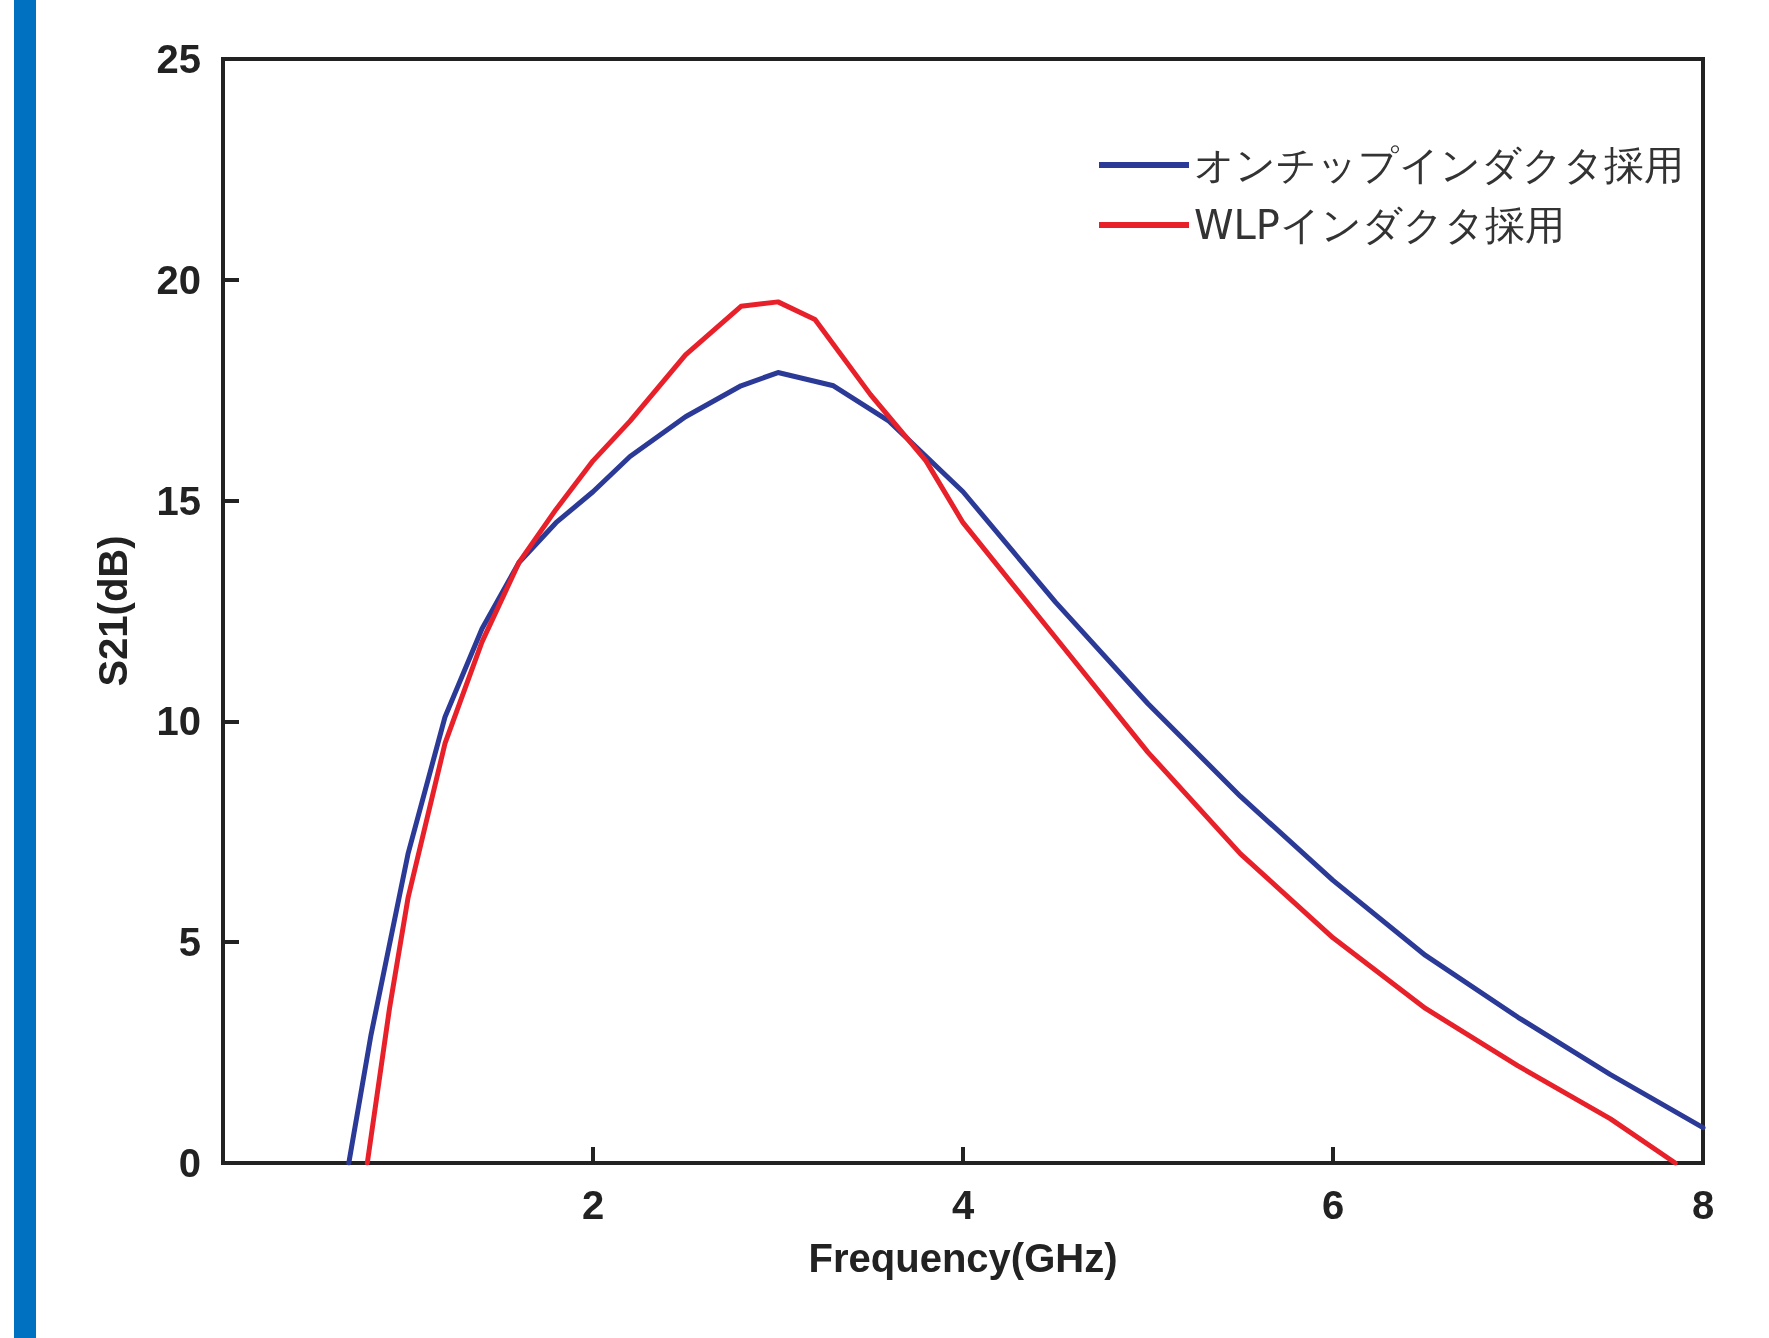 The width and height of the screenshot is (1769, 1338). Describe the element at coordinates (963, 1205) in the screenshot. I see `x-tick-label: 4` at that location.